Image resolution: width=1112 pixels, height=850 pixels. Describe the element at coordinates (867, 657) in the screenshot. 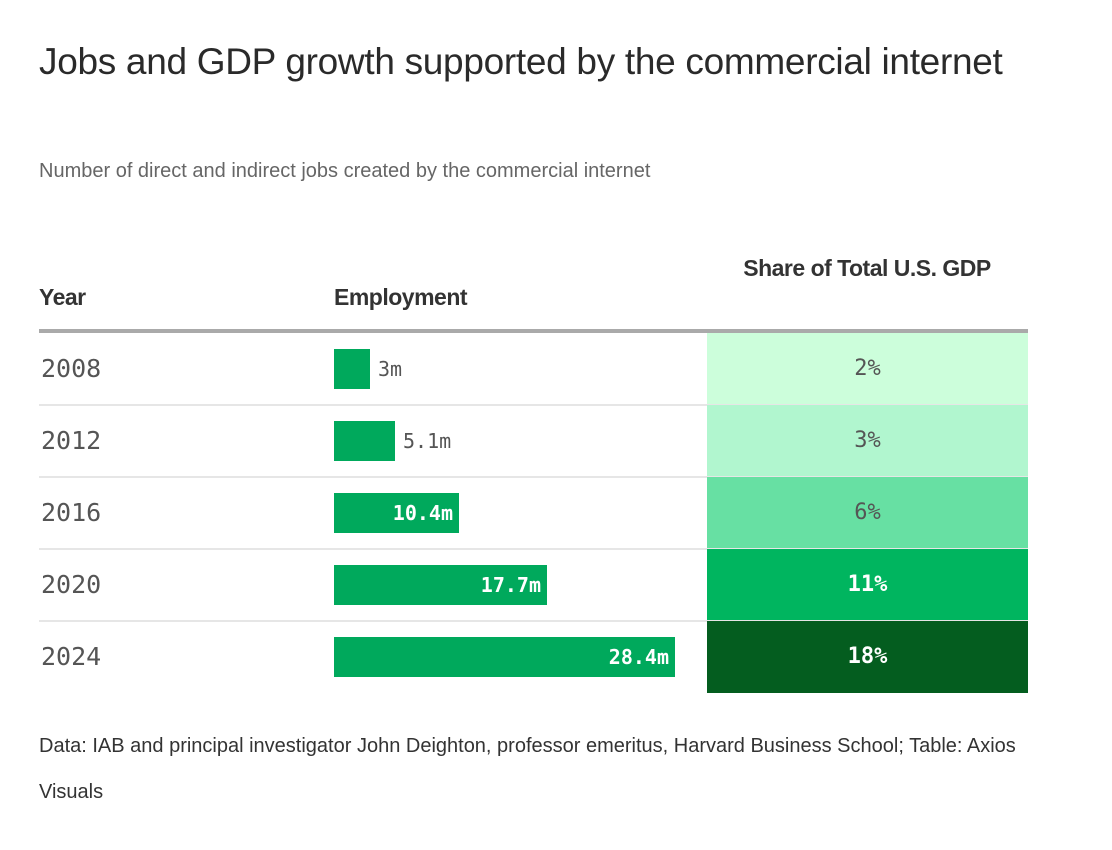

I see `gdp-cell: 18%` at that location.